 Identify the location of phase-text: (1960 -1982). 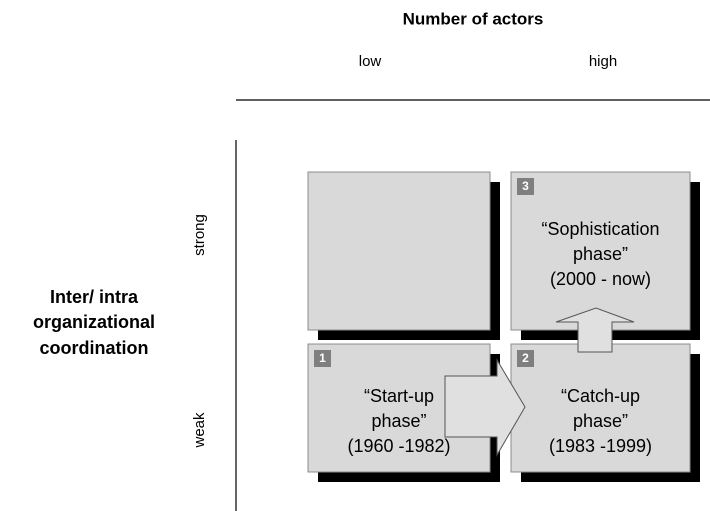
(398, 446).